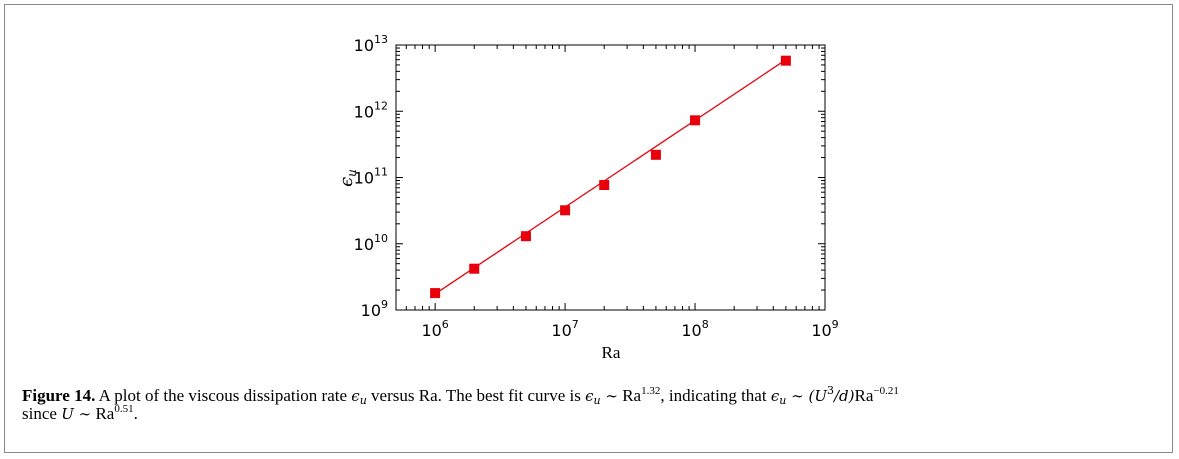  What do you see at coordinates (824, 329) in the screenshot?
I see `x-tick-label: 10⁹` at bounding box center [824, 329].